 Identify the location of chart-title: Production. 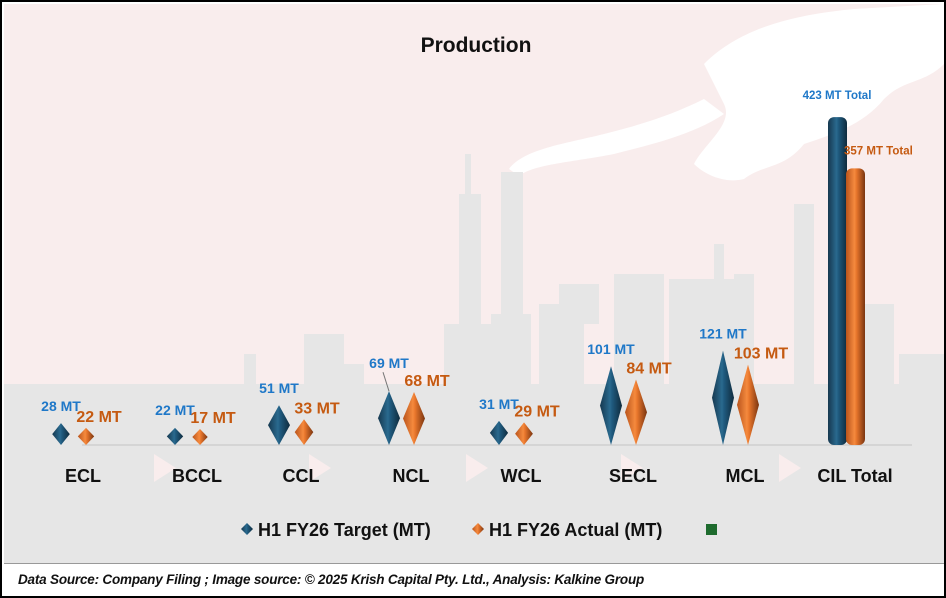
(476, 45).